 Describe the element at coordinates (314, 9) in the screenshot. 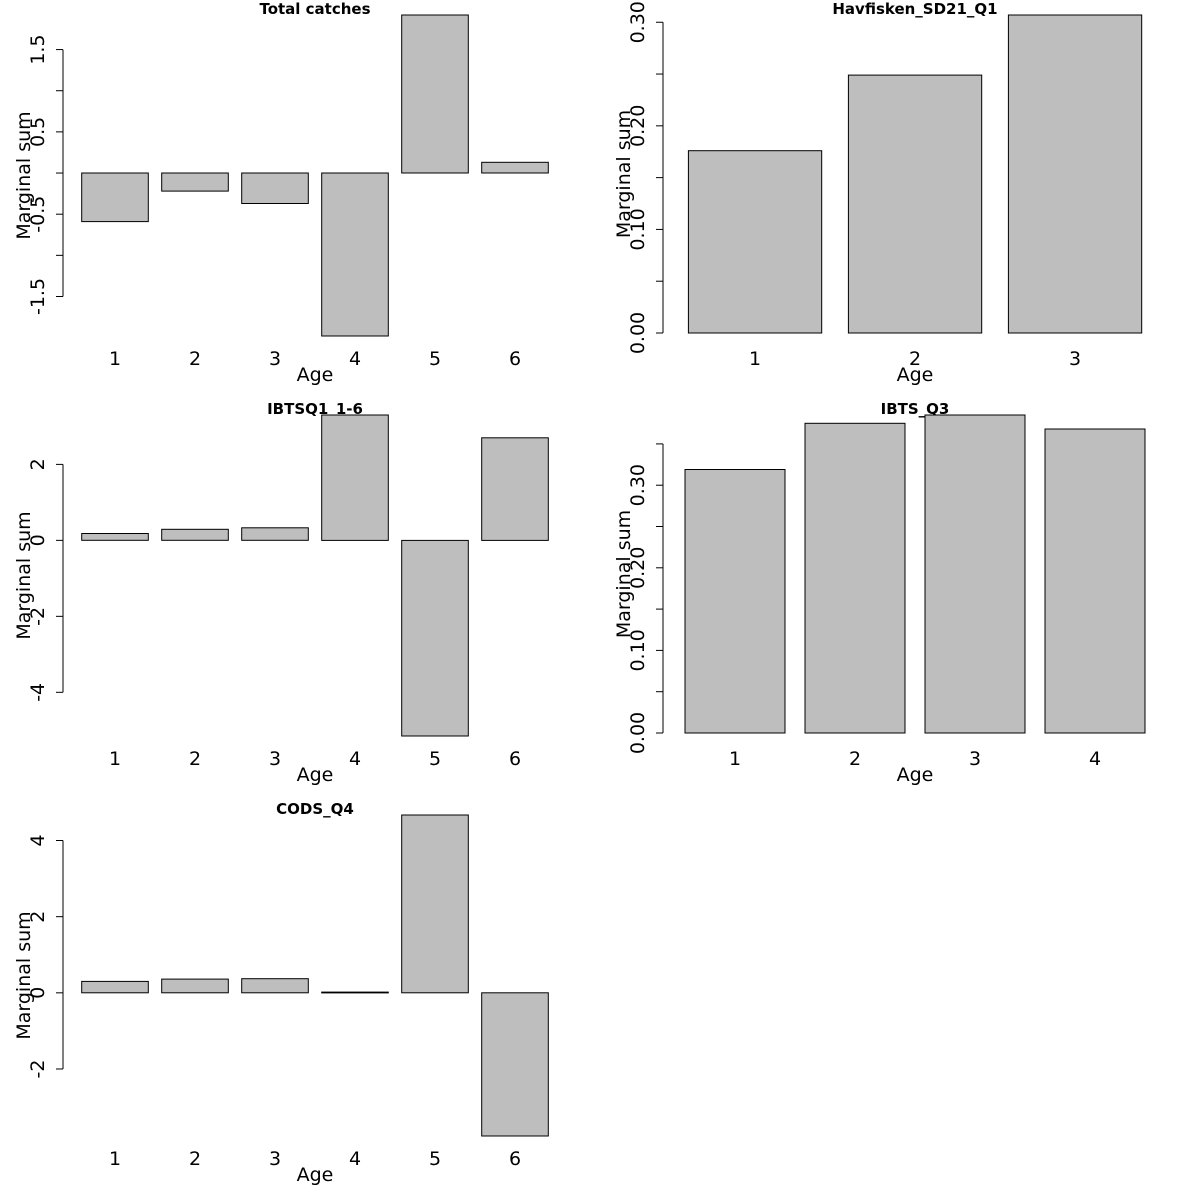

I see `panel-title: Total catches` at that location.